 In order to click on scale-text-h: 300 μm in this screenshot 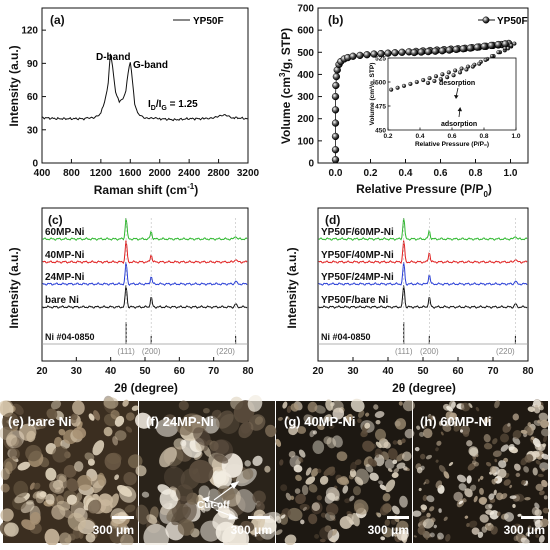, I will do `click(524, 530)`.